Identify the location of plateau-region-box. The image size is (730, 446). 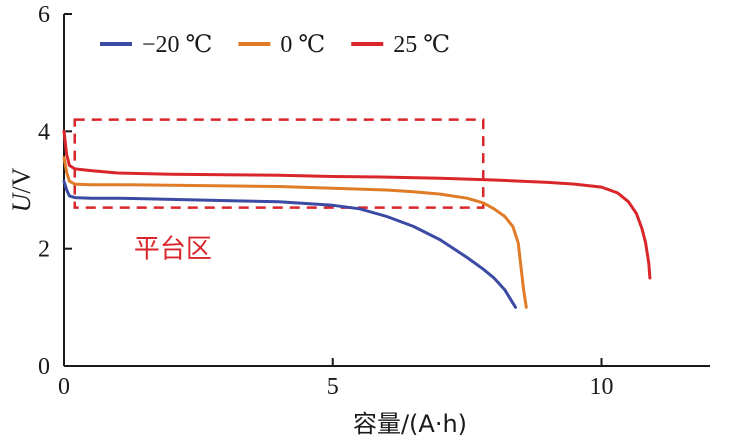
(279, 163).